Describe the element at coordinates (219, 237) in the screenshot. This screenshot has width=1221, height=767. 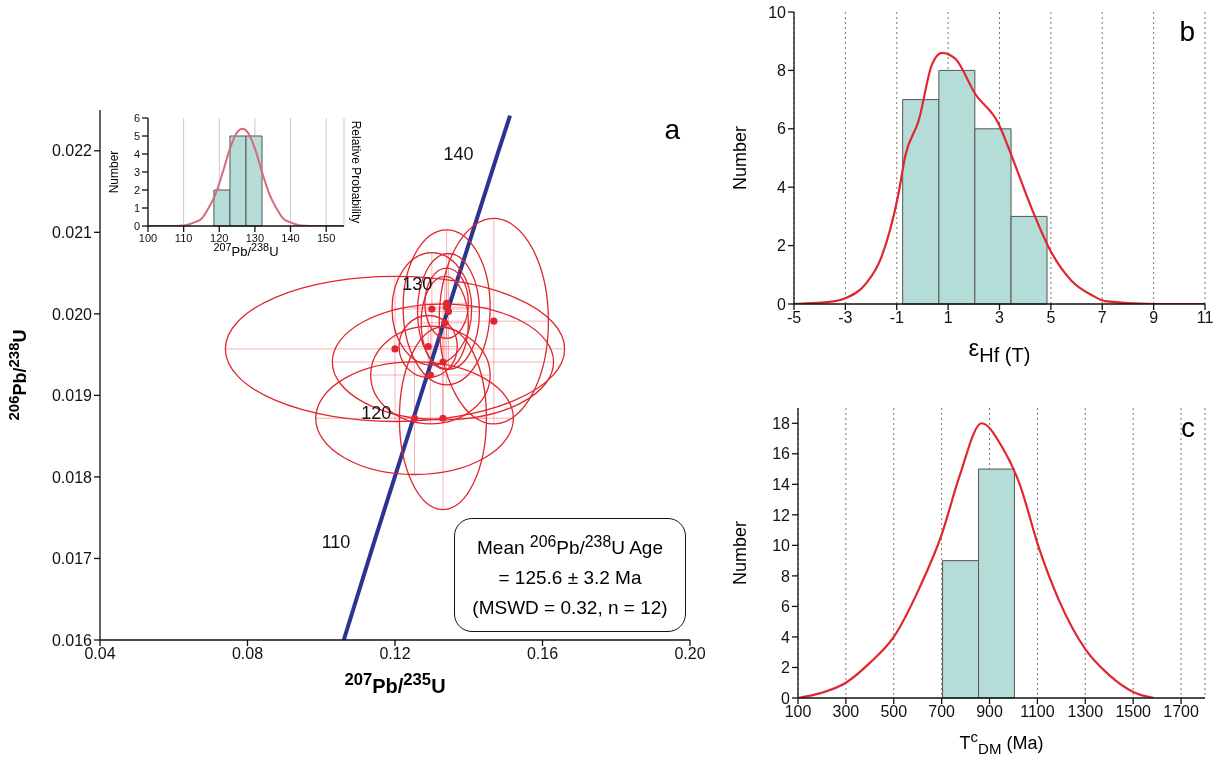
I see `x-tick-label: 120` at that location.